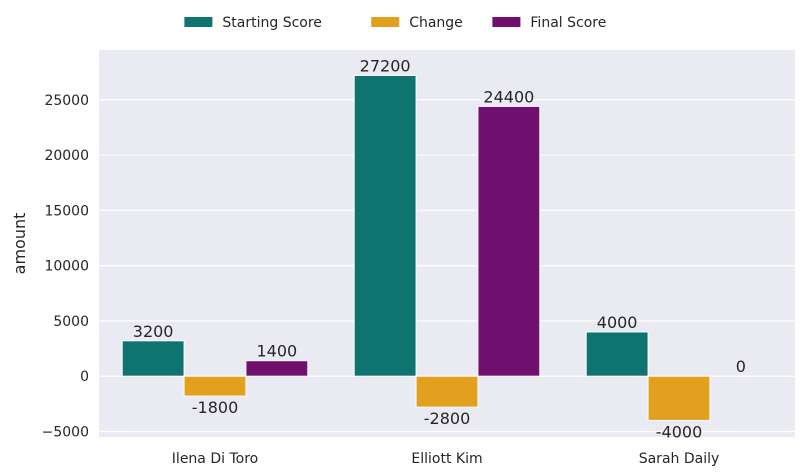  What do you see at coordinates (508, 96) in the screenshot?
I see `data-label: 24400` at bounding box center [508, 96].